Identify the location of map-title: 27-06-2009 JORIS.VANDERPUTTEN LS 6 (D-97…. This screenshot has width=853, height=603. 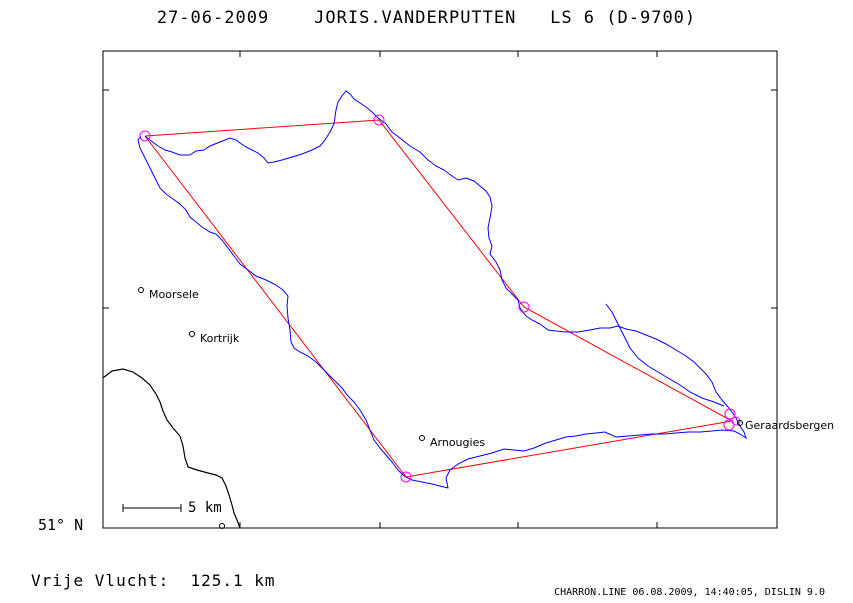
(426, 18).